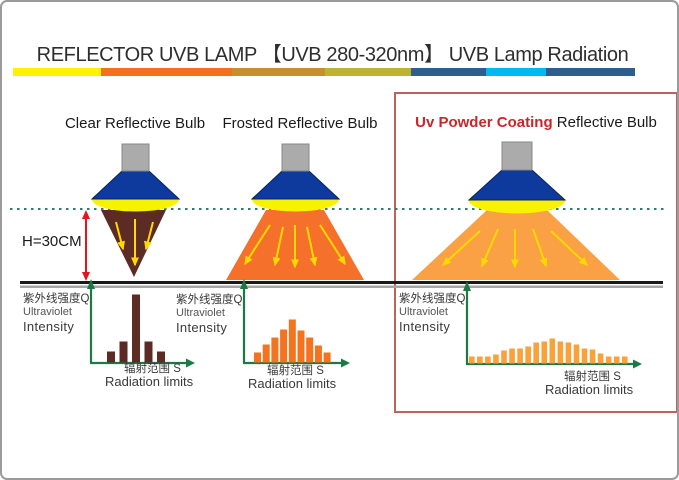 The height and width of the screenshot is (480, 679). Describe the element at coordinates (47, 311) in the screenshot. I see `chart-1-ylabel-en1: Ultraviolet` at that location.